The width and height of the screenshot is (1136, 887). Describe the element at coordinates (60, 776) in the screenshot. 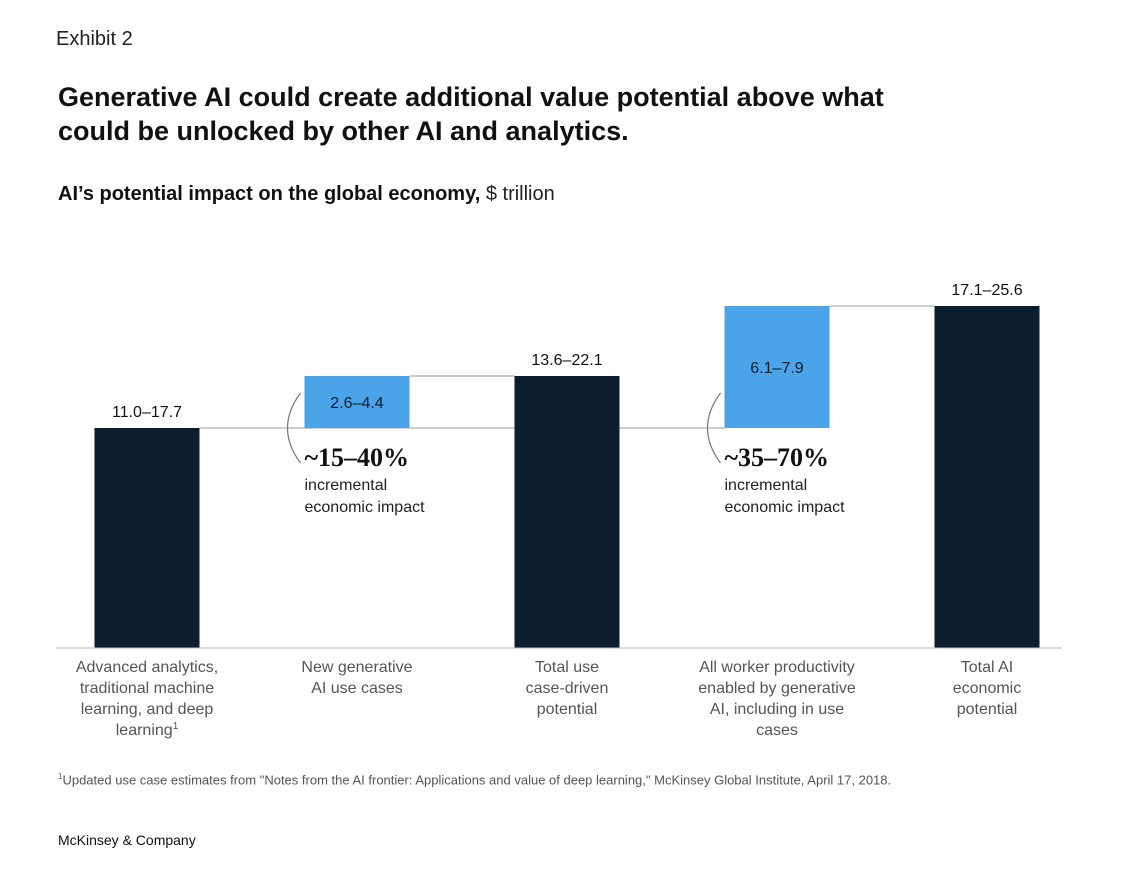

I see `footnote-mark: 1` at that location.